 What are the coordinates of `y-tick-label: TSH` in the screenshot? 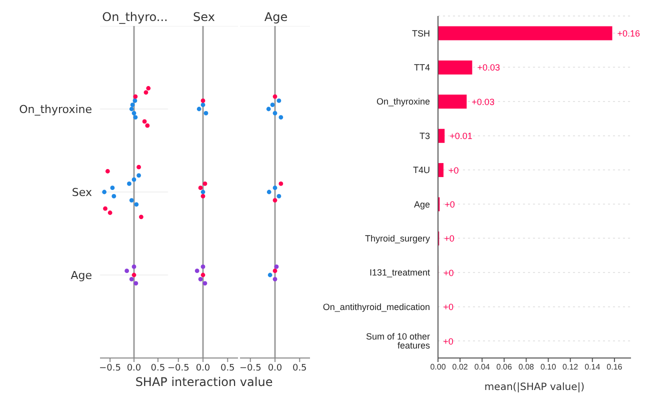 It's located at (421, 33).